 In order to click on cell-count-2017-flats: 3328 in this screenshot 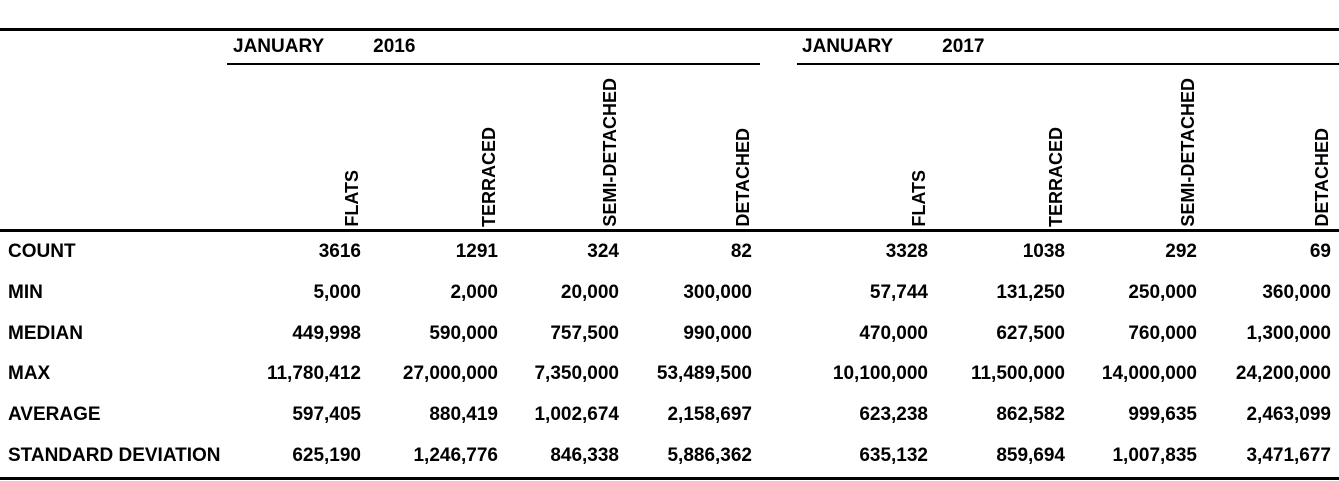, I will do `click(906, 251)`.